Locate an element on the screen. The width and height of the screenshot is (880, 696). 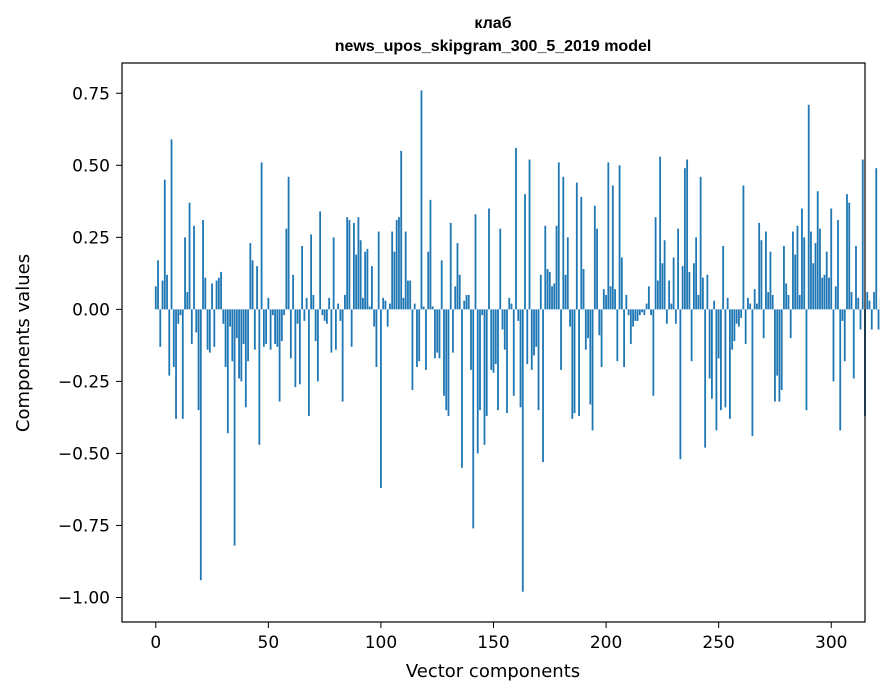
y-tick-label: 0.00 is located at coordinates (91, 310).